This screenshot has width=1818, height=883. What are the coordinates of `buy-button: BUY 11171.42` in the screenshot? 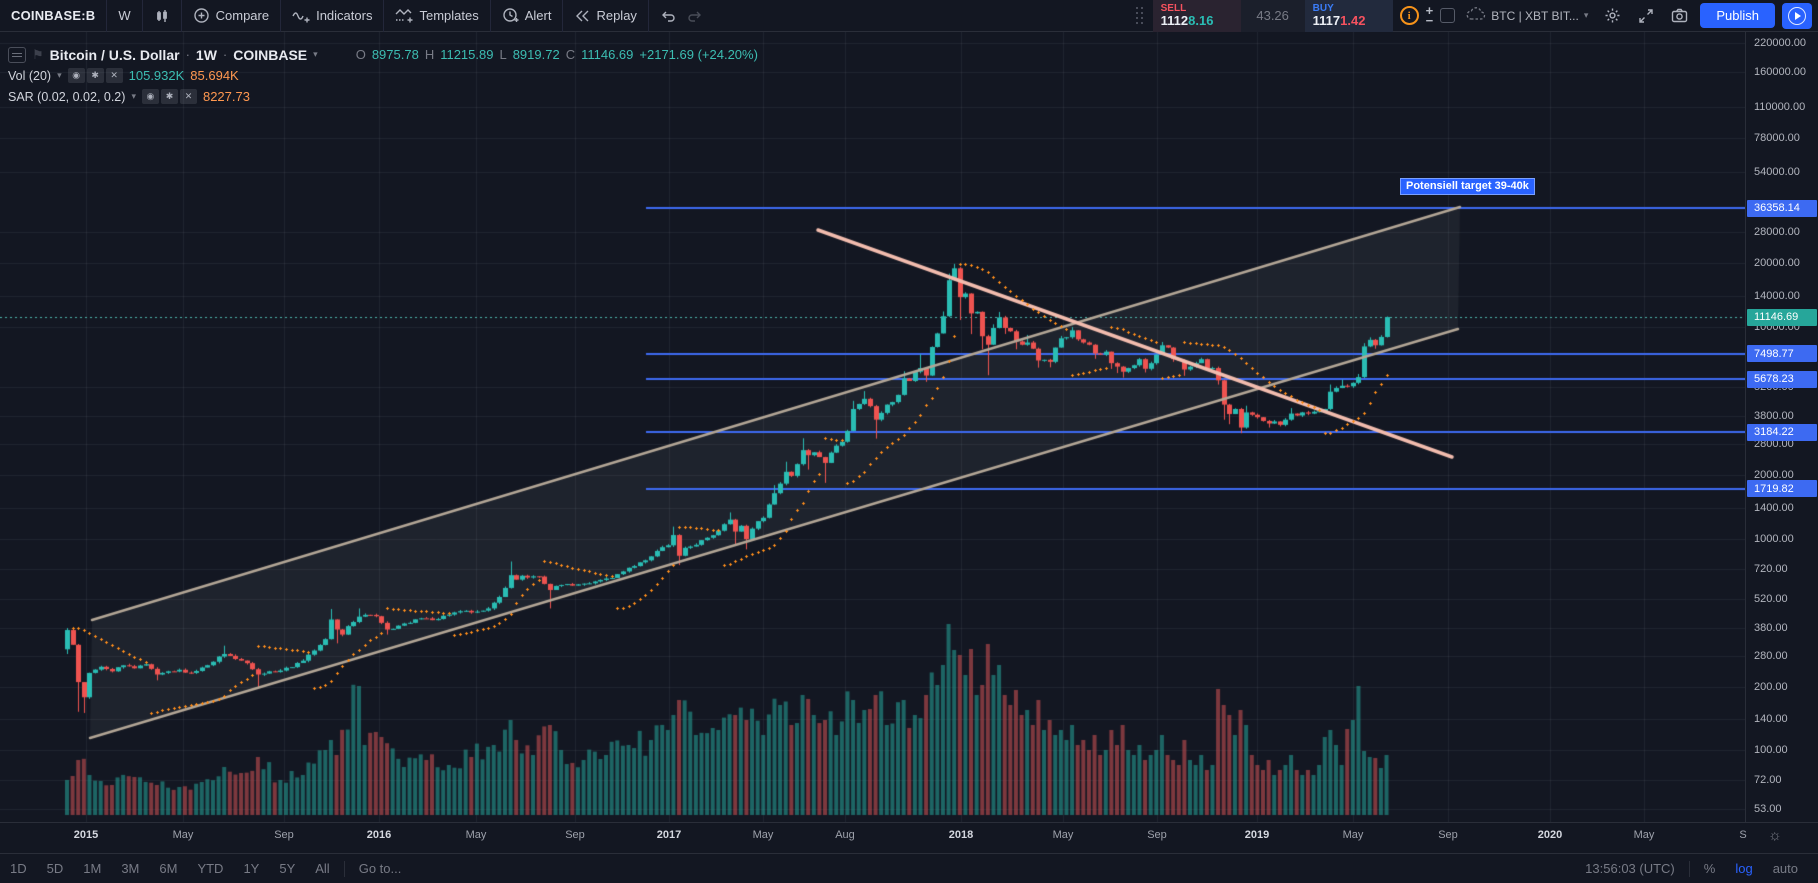 It's located at (1348, 16).